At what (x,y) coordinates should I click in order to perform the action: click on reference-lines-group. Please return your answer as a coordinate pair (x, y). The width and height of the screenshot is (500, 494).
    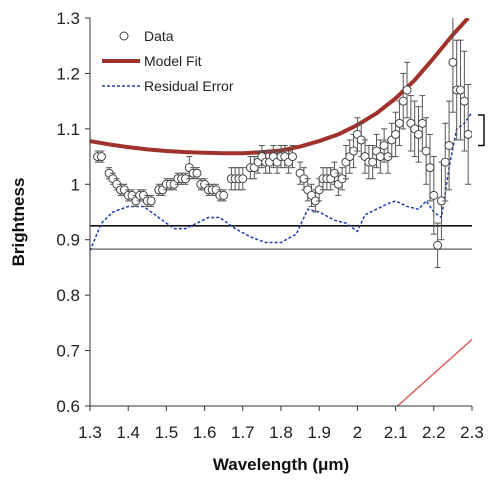
    Looking at the image, I should click on (281, 237).